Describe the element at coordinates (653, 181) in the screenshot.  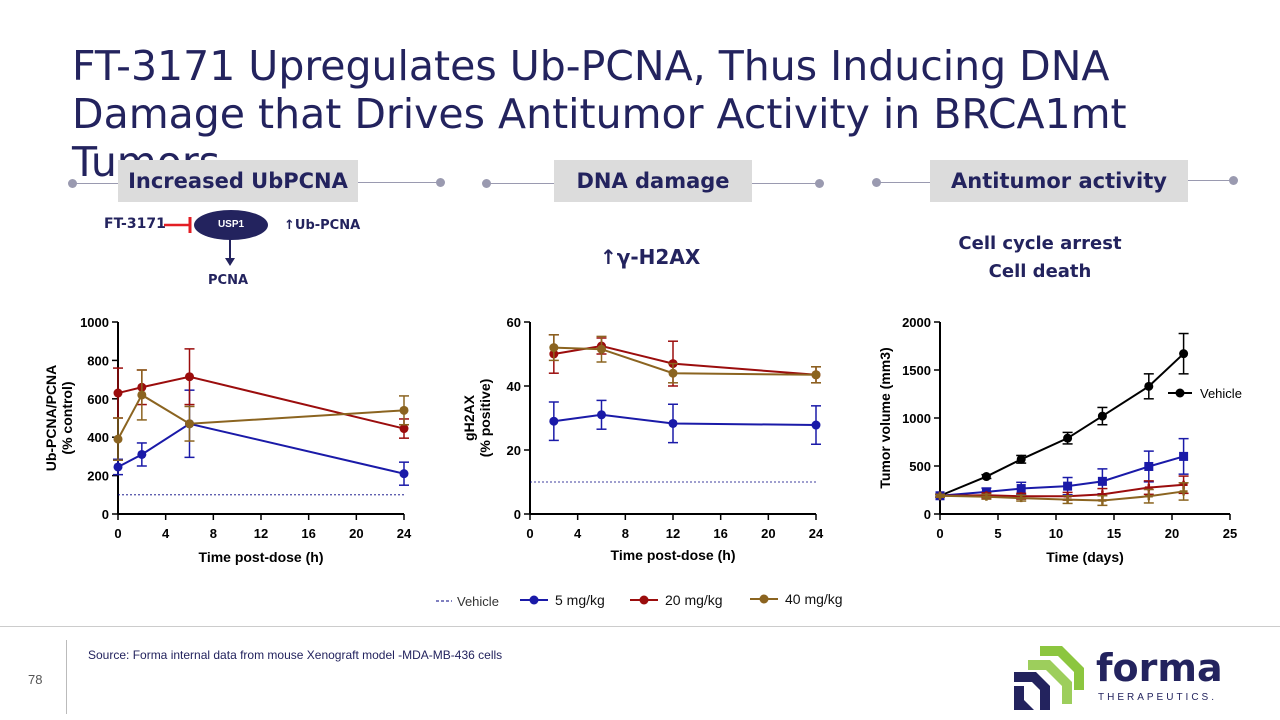
I see `section-header: DNA damage` at that location.